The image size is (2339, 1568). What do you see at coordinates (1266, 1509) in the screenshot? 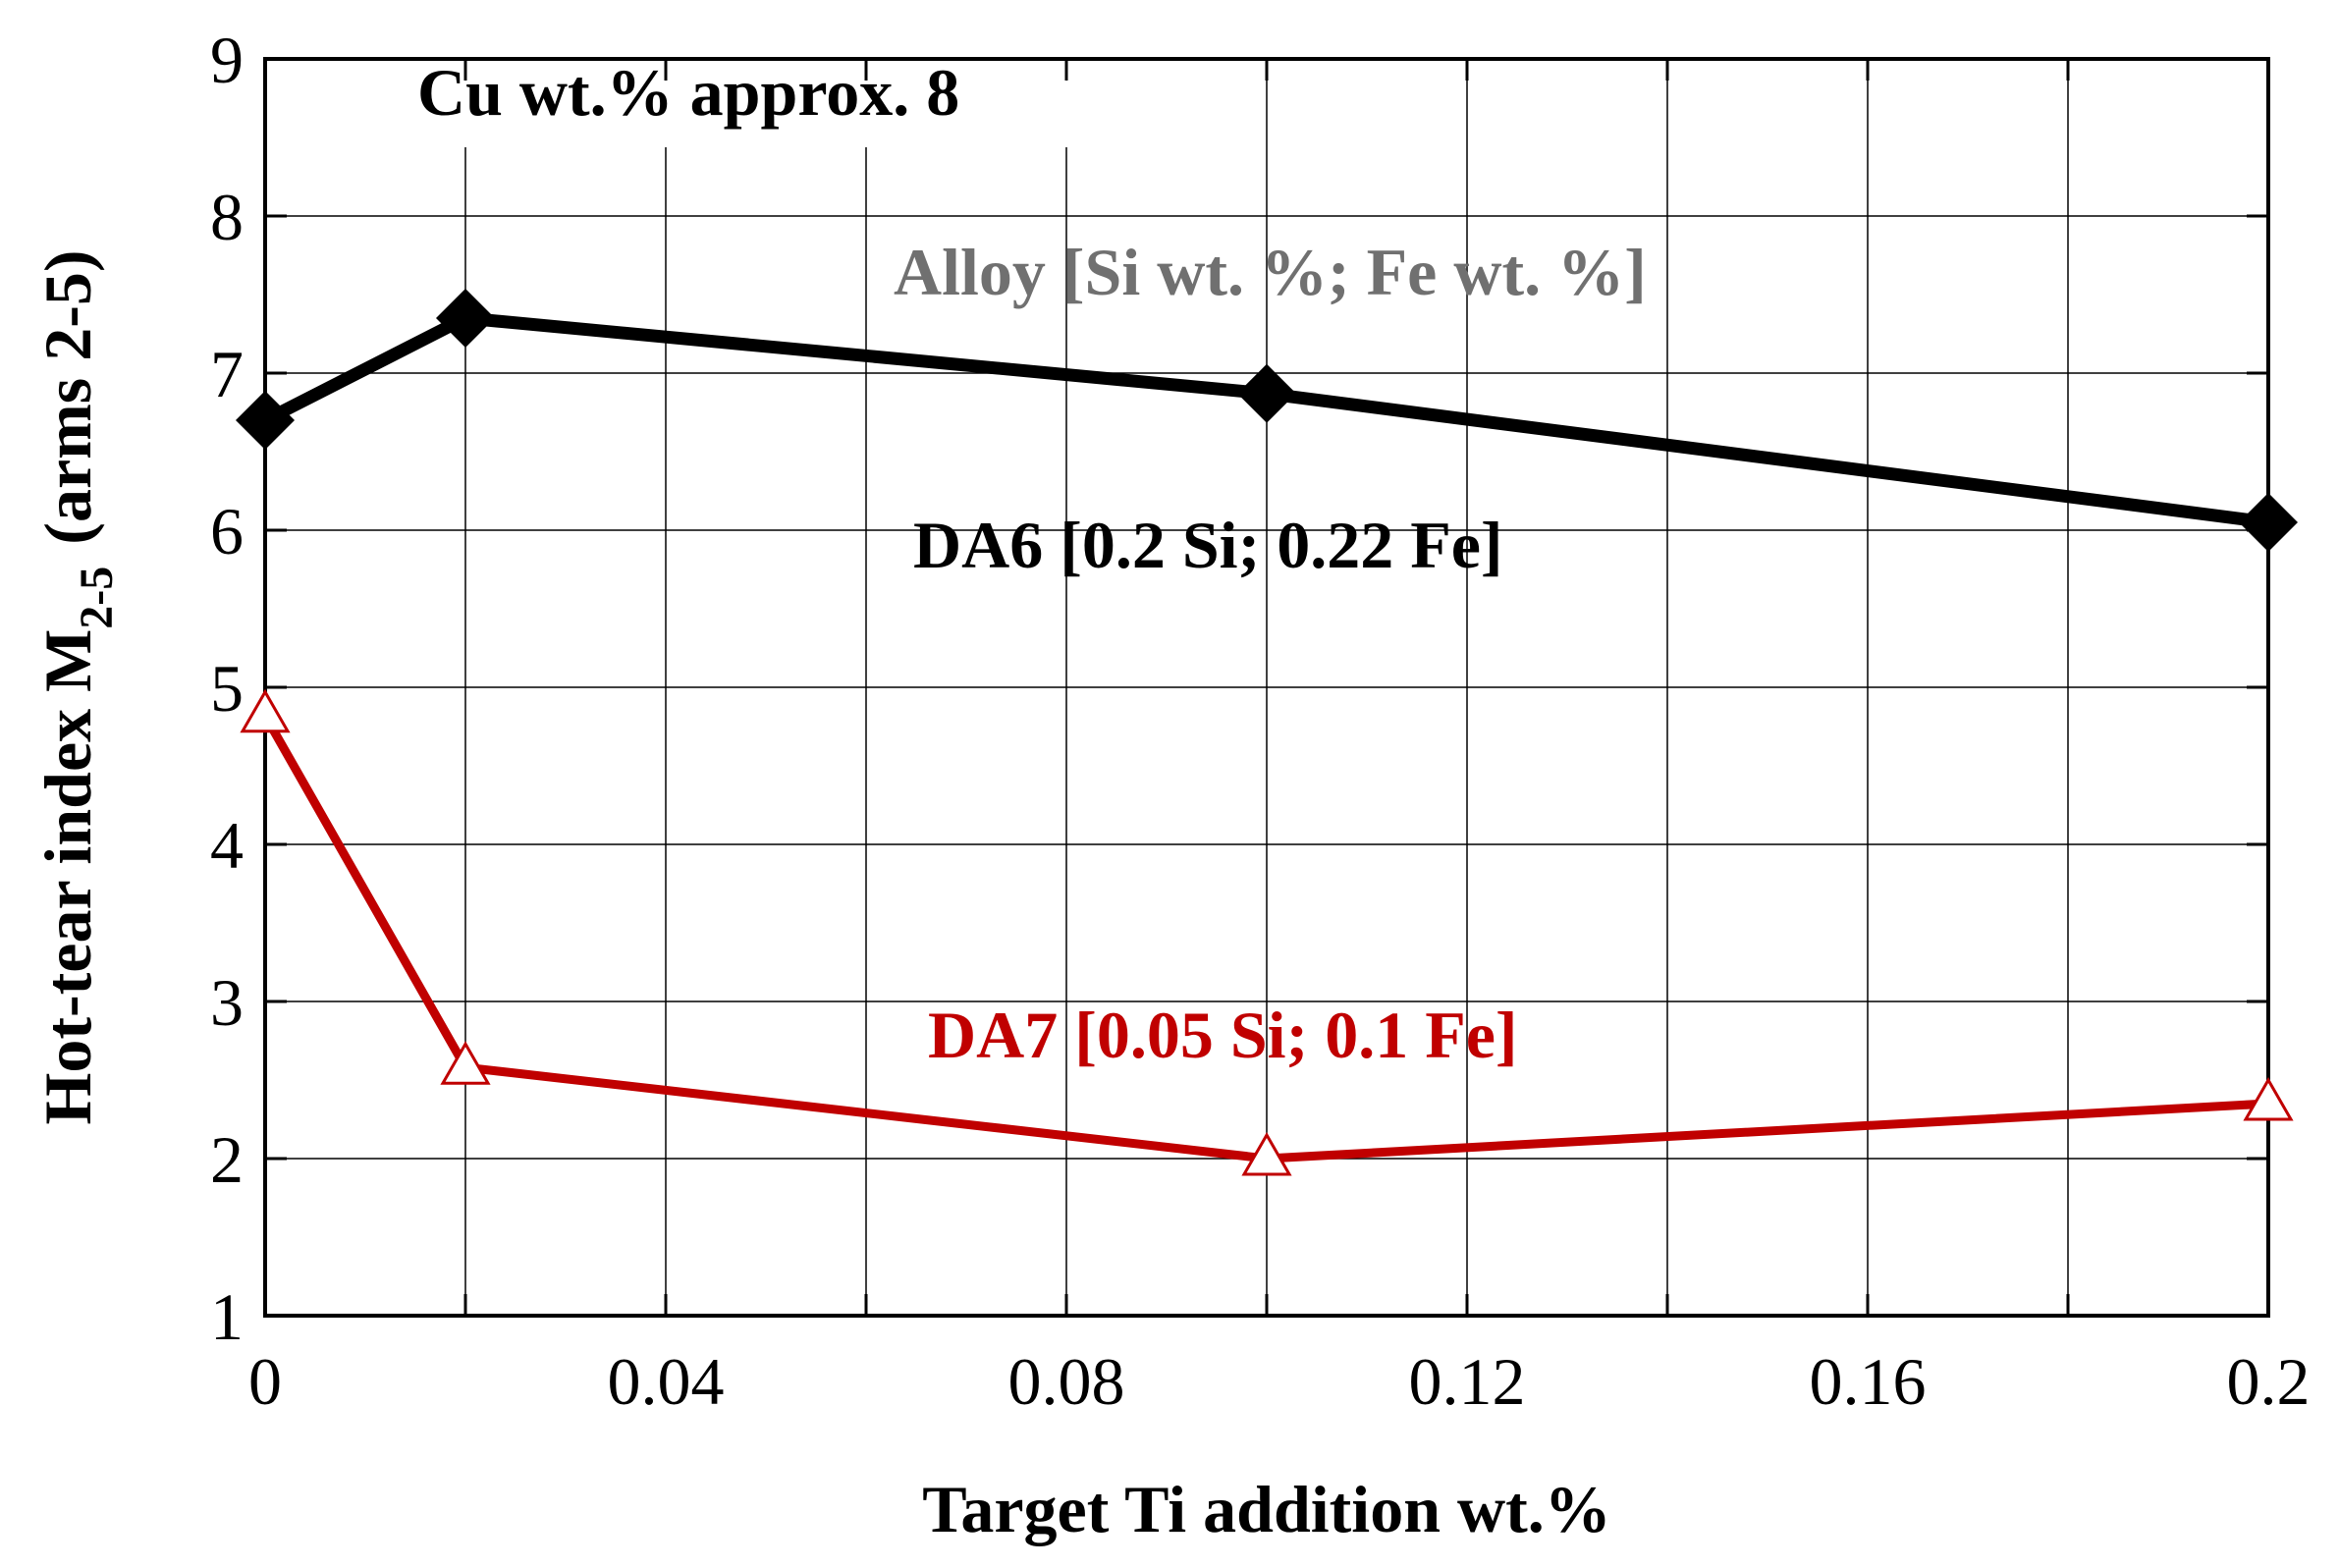
I see `x-axis-title: Target Ti addition wt.%` at bounding box center [1266, 1509].